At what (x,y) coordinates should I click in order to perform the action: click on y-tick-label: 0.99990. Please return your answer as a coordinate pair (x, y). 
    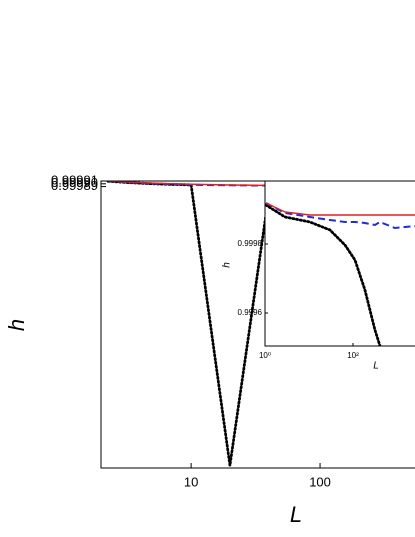
    Looking at the image, I should click on (74, 182).